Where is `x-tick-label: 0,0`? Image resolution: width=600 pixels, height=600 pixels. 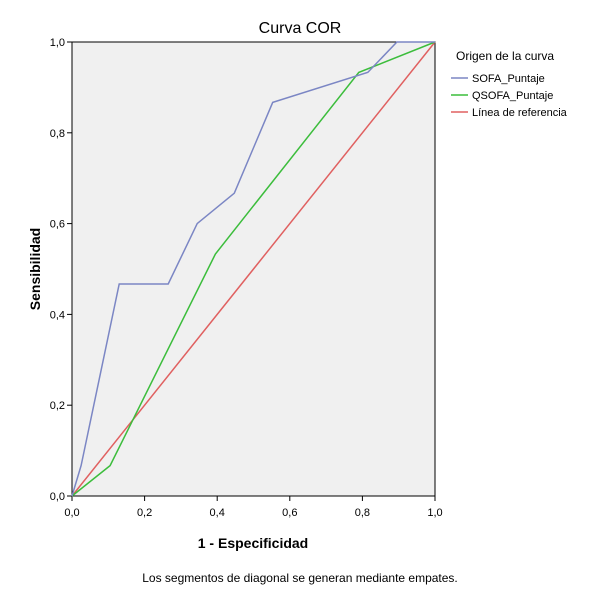
x-tick-label: 0,0 is located at coordinates (71, 513).